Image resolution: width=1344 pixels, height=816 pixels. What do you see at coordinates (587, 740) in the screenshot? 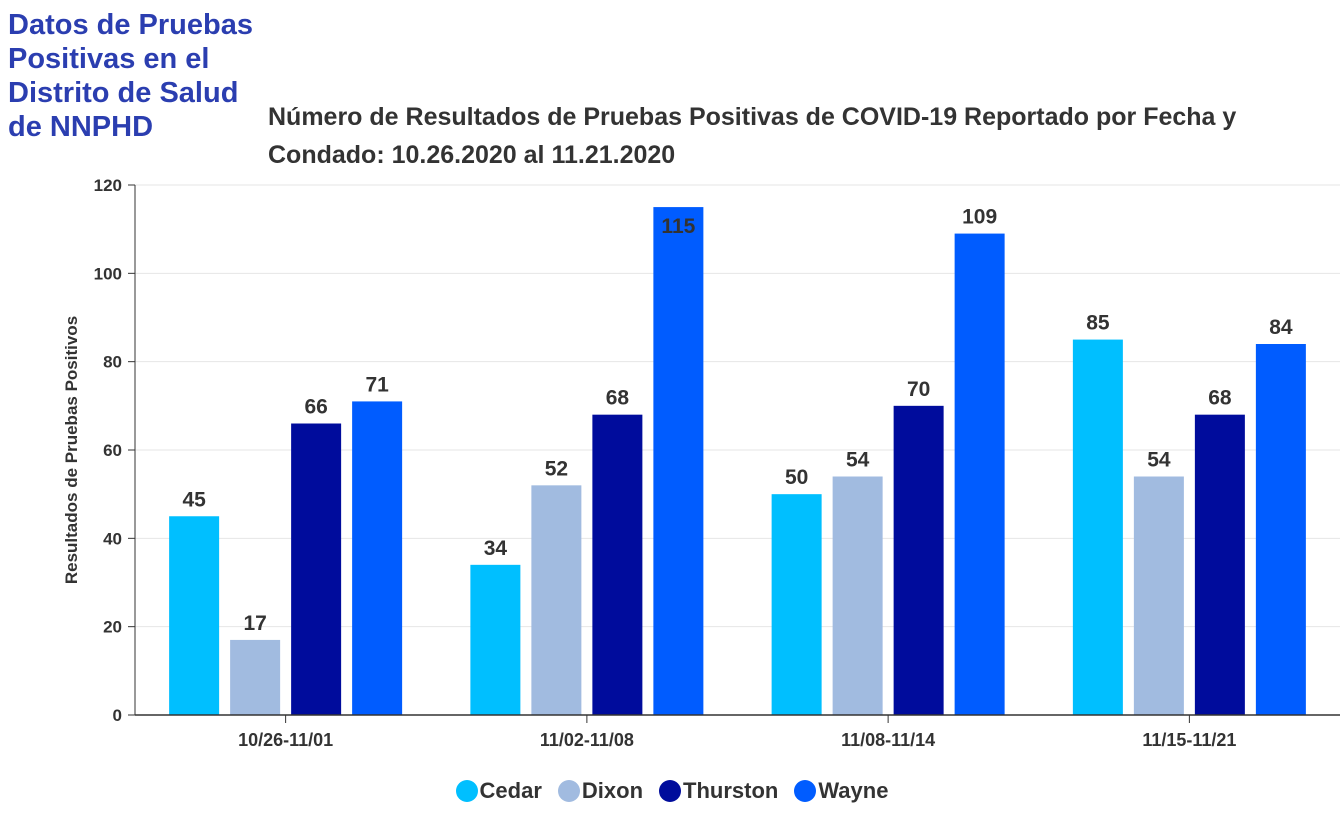
I see `x-tick-label: 11/02-11/08` at bounding box center [587, 740].